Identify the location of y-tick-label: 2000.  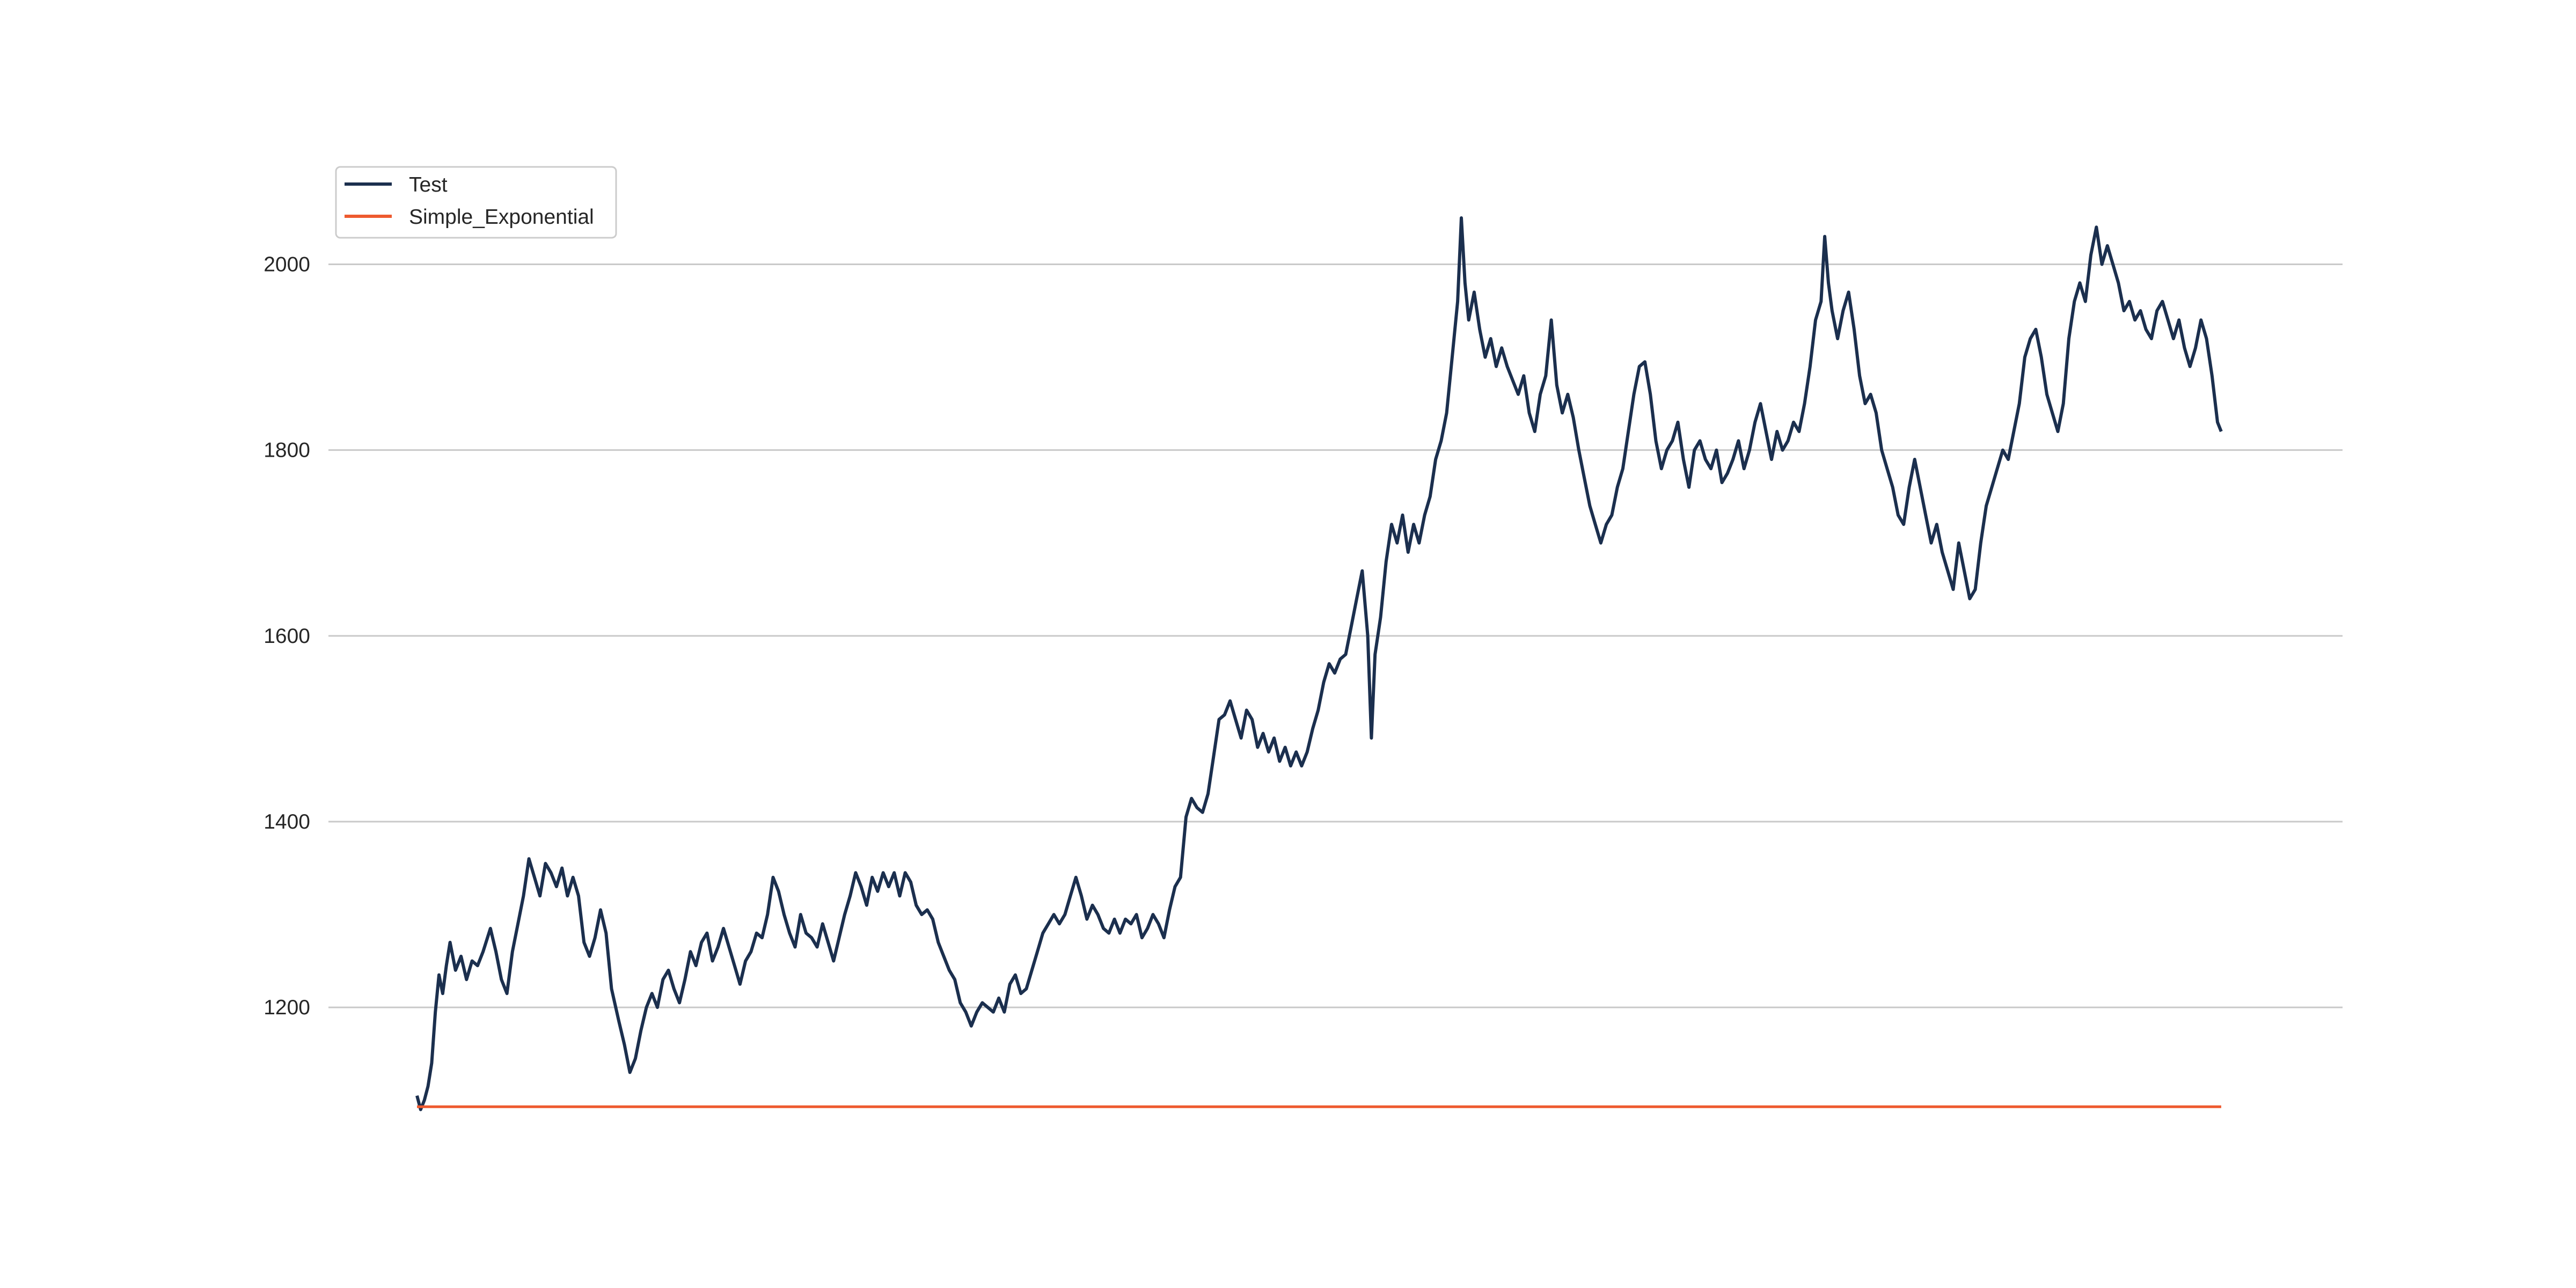
(287, 264).